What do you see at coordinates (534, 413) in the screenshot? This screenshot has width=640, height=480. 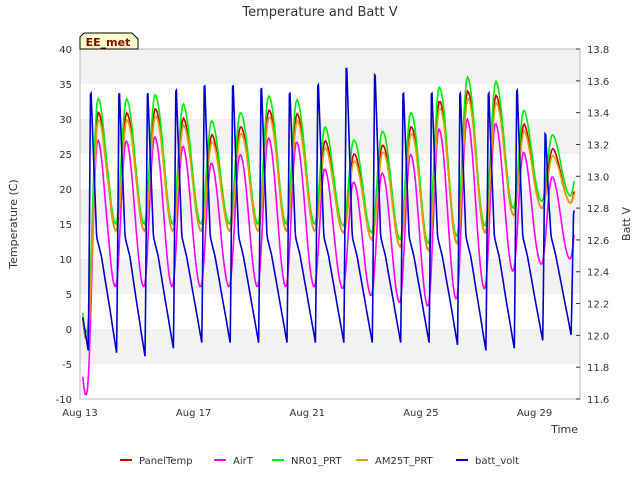 I see `x-tick: Aug 29` at bounding box center [534, 413].